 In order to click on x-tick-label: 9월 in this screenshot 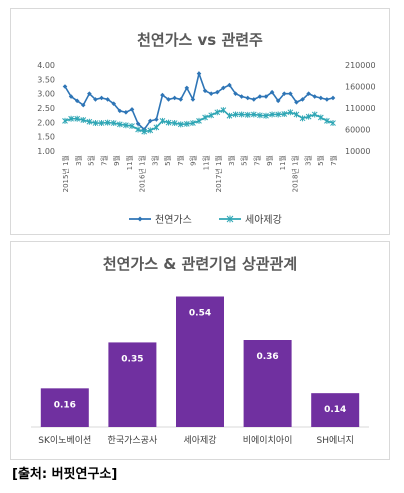, I will do `click(269, 160)`.